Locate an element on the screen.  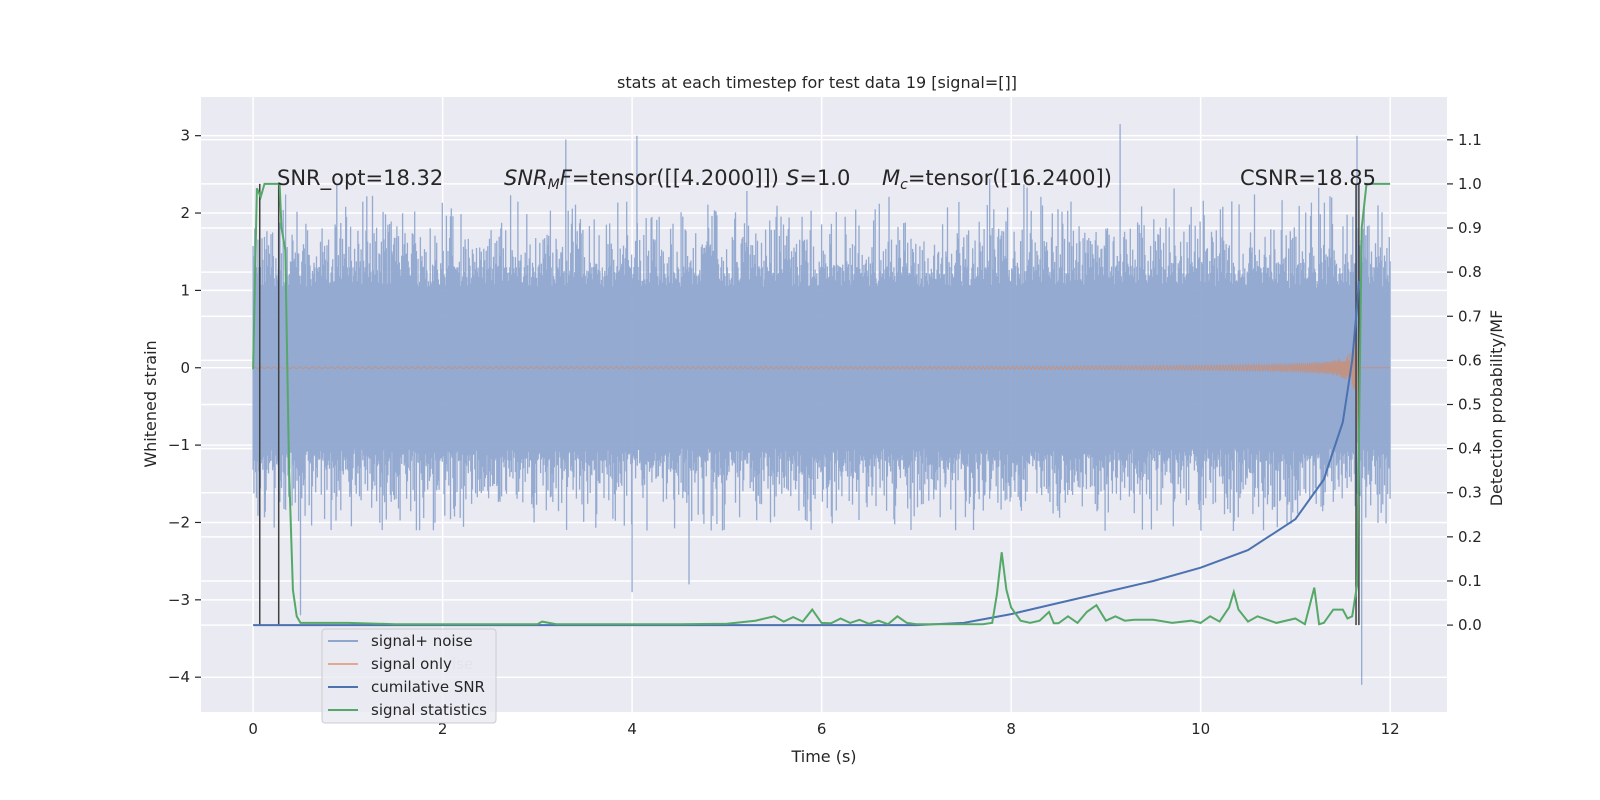
y-right-tick-label: 0.3 is located at coordinates (1470, 493).